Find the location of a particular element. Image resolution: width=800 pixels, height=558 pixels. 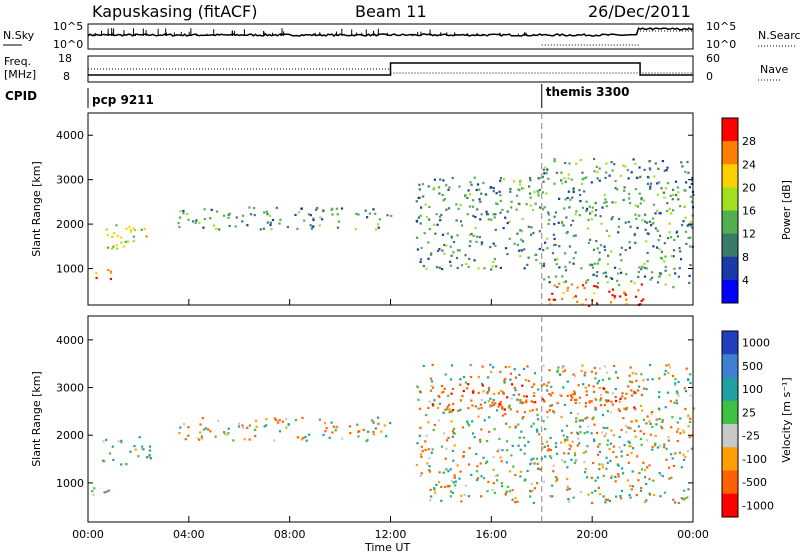

nsky-line is located at coordinates (390, 32).